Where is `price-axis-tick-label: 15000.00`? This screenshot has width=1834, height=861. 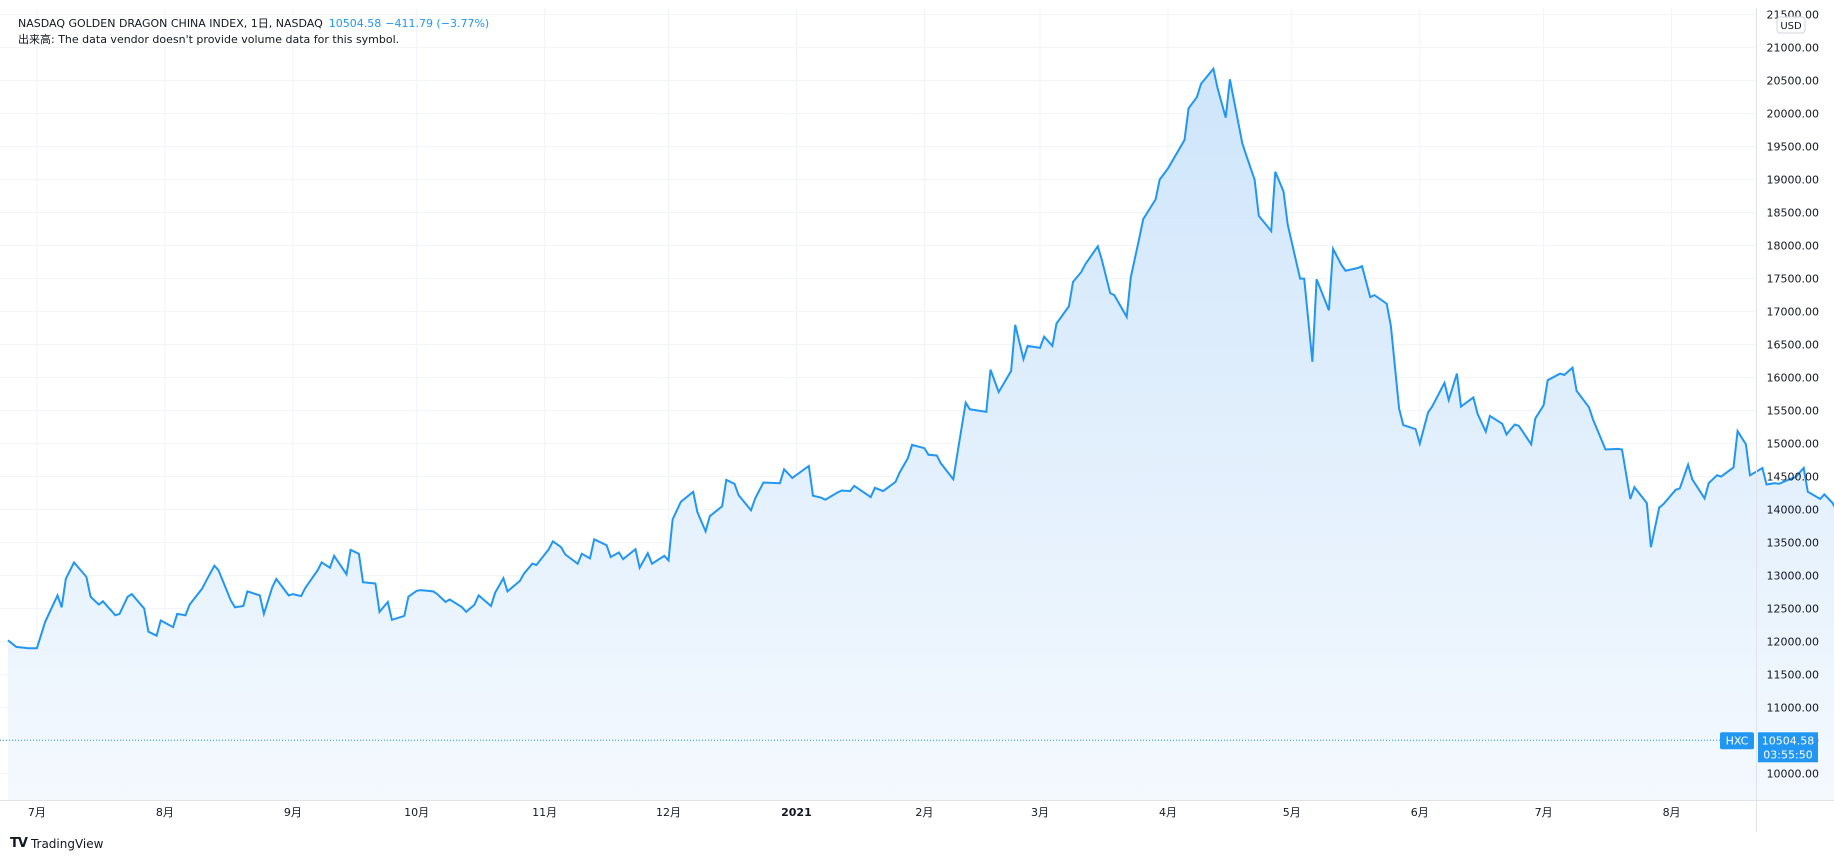
price-axis-tick-label: 15000.00 is located at coordinates (1793, 444).